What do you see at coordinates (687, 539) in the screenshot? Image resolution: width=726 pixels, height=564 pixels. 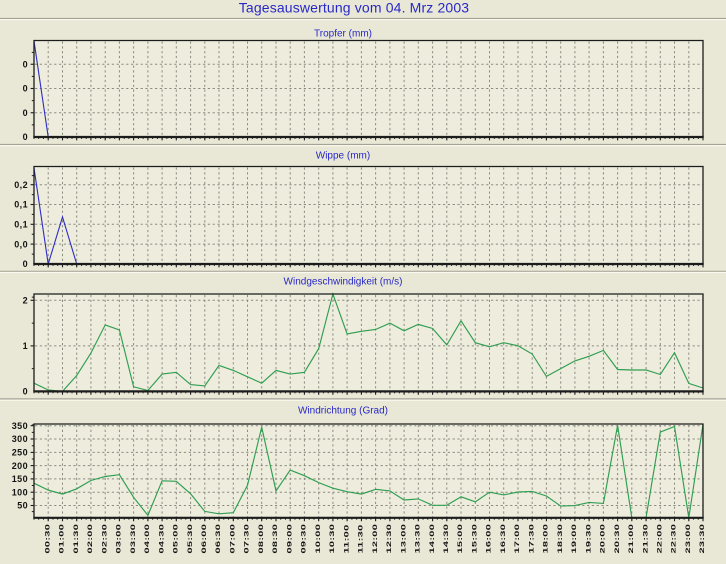 I see `svg-text: 23:00` at bounding box center [687, 539].